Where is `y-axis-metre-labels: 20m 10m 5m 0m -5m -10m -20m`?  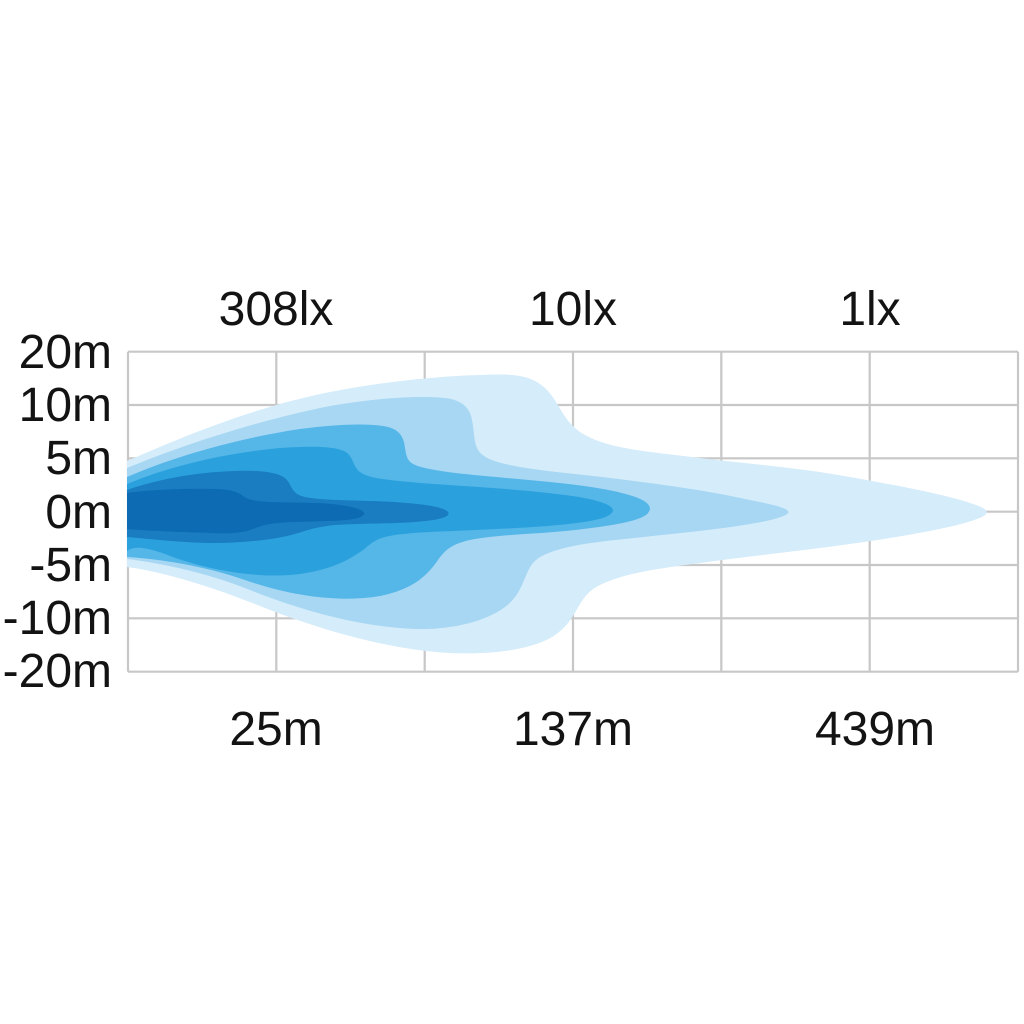
y-axis-metre-labels: 20m 10m 5m 0m -5m -10m -20m is located at coordinates (57, 512).